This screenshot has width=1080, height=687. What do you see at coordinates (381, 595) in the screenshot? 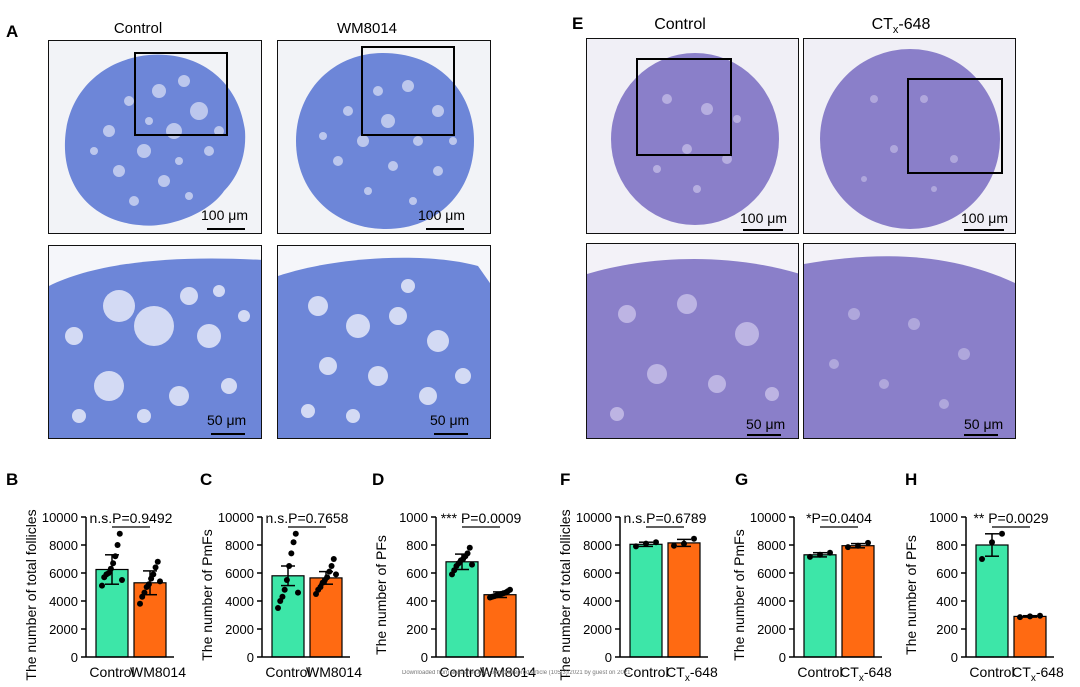
I see `y-axis-label: The number of PFs` at bounding box center [381, 595].